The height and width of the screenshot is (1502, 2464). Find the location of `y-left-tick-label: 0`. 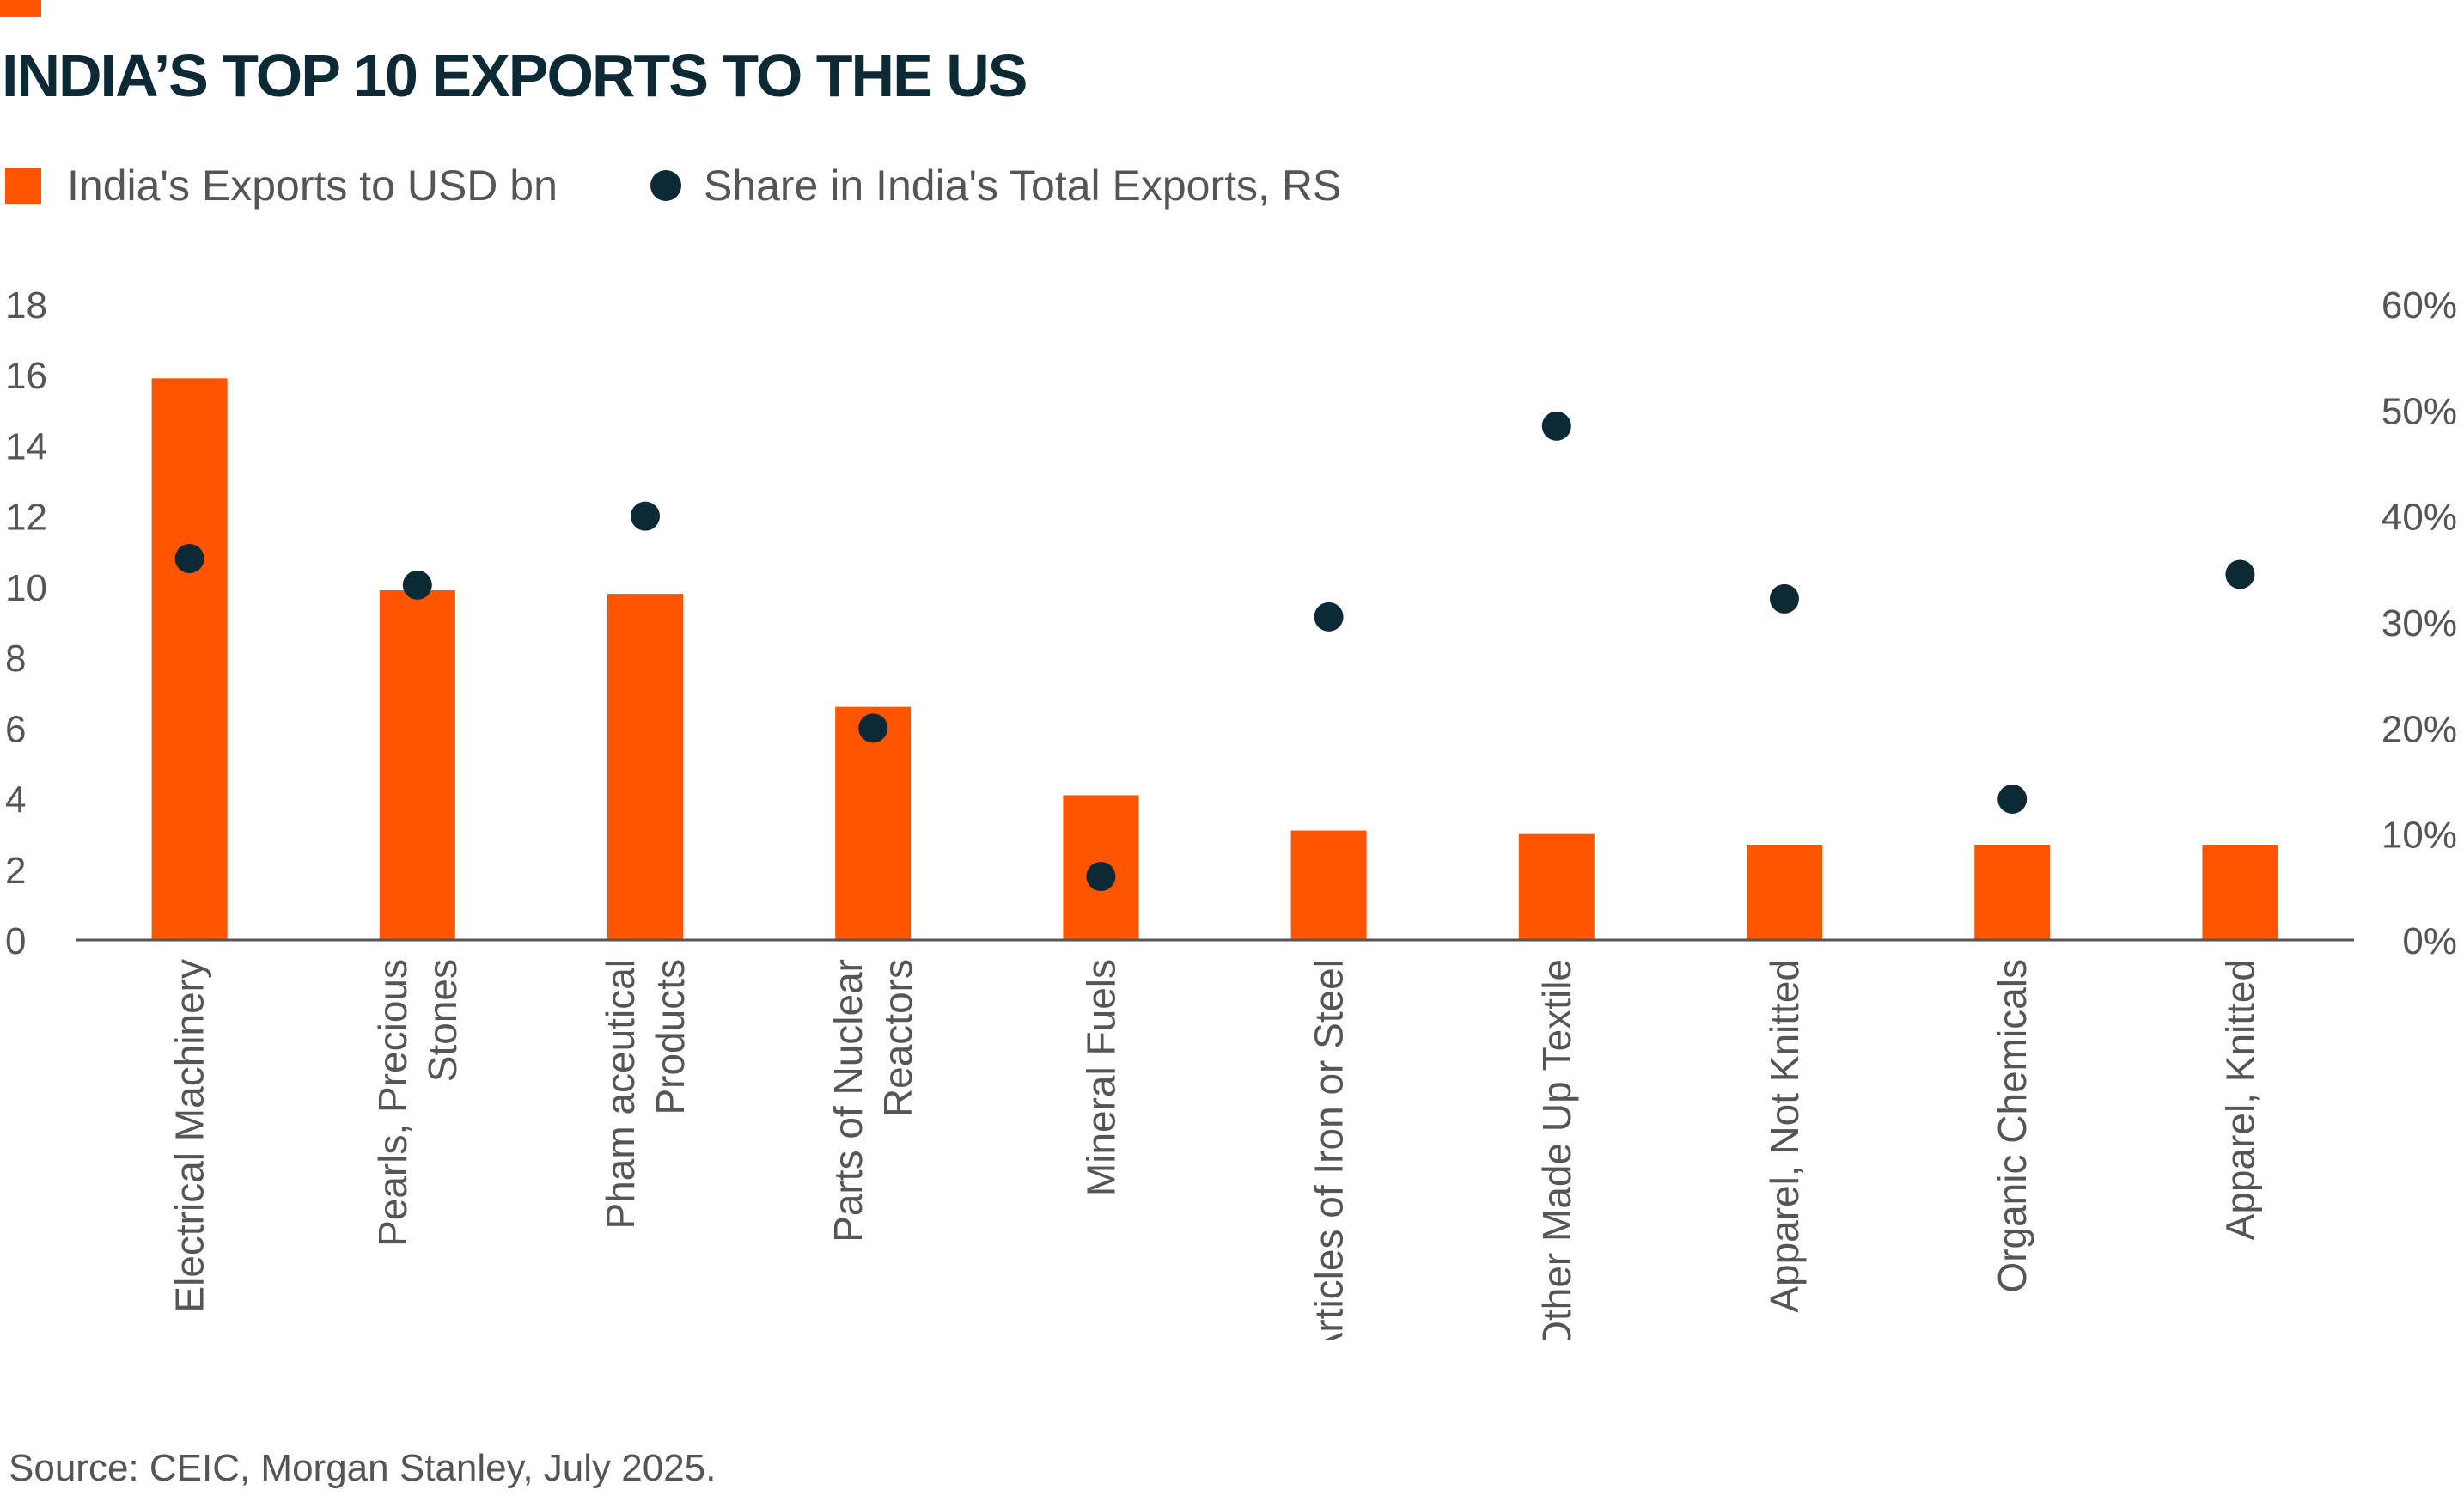

y-left-tick-label: 0 is located at coordinates (15, 941).